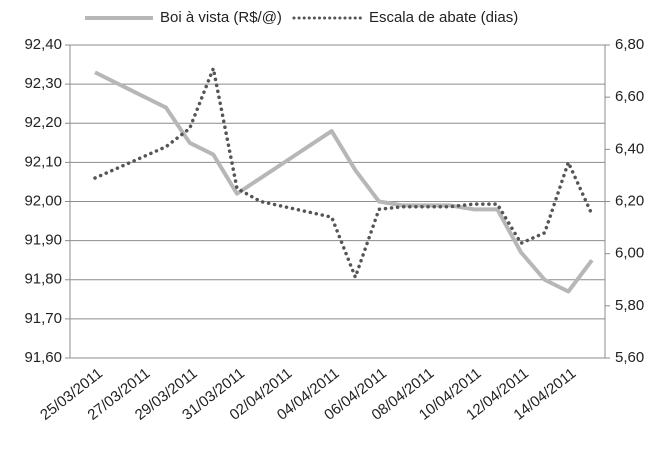  What do you see at coordinates (43, 200) in the screenshot?
I see `y-tick-label: 92,00` at bounding box center [43, 200].